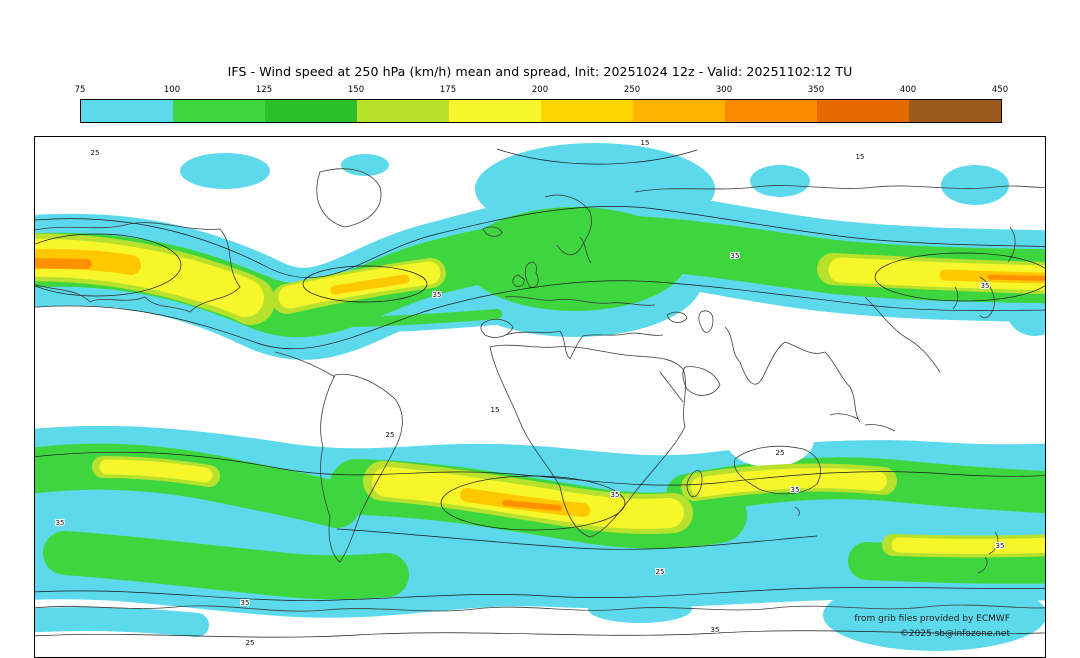  I want to click on colorbar-tick-label: 300, so click(724, 90).